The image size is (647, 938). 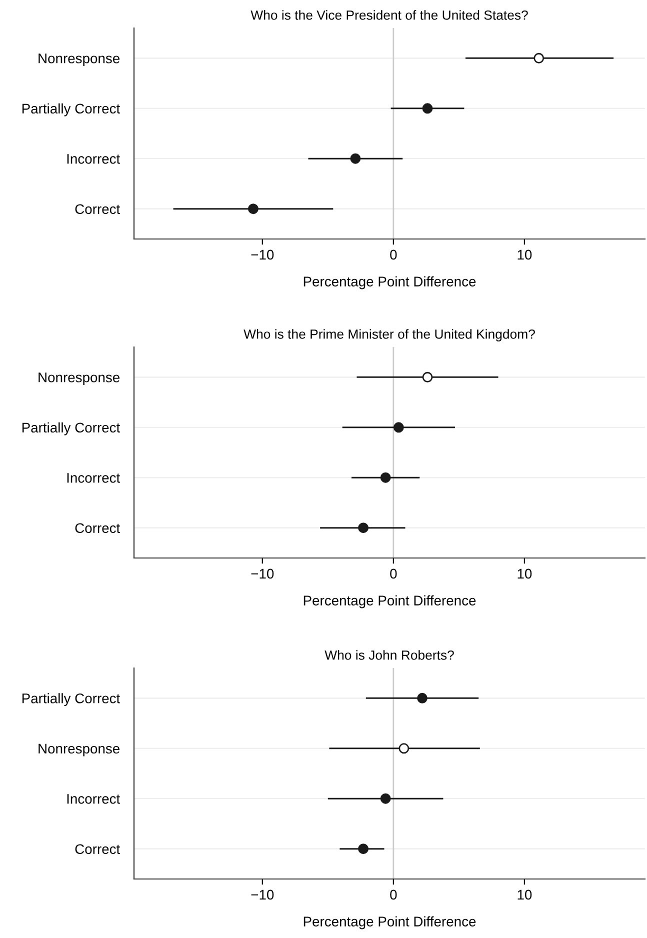 I want to click on chart-title: Who is John Roberts?, so click(x=389, y=655).